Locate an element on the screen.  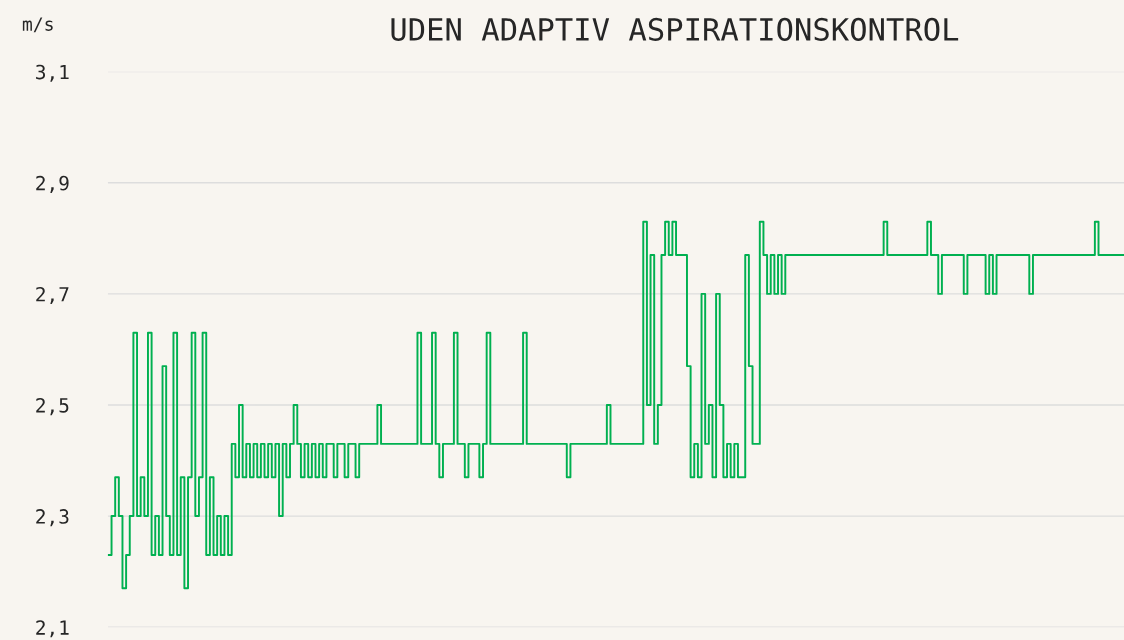
y-axis-title: m/s is located at coordinates (37, 25).